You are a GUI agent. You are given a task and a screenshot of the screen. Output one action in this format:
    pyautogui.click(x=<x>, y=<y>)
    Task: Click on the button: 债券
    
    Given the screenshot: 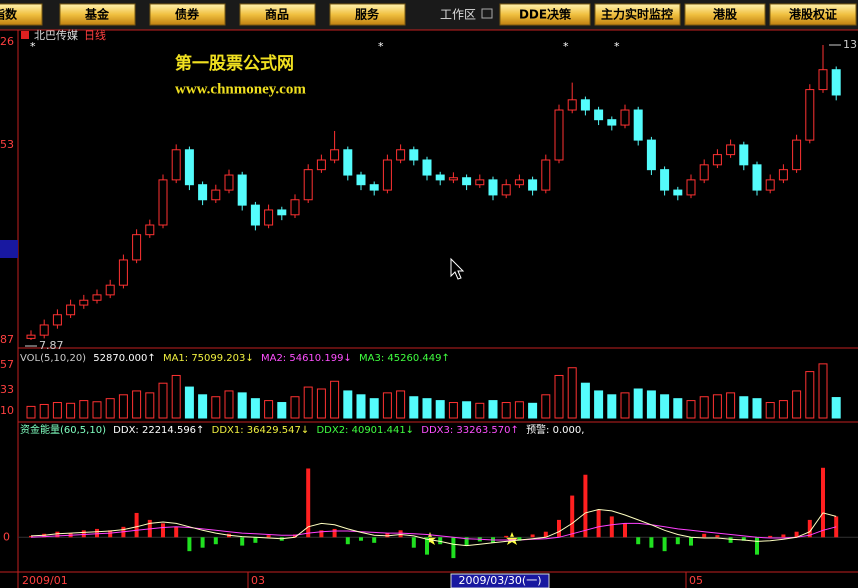 What is the action you would take?
    pyautogui.click(x=187, y=14)
    